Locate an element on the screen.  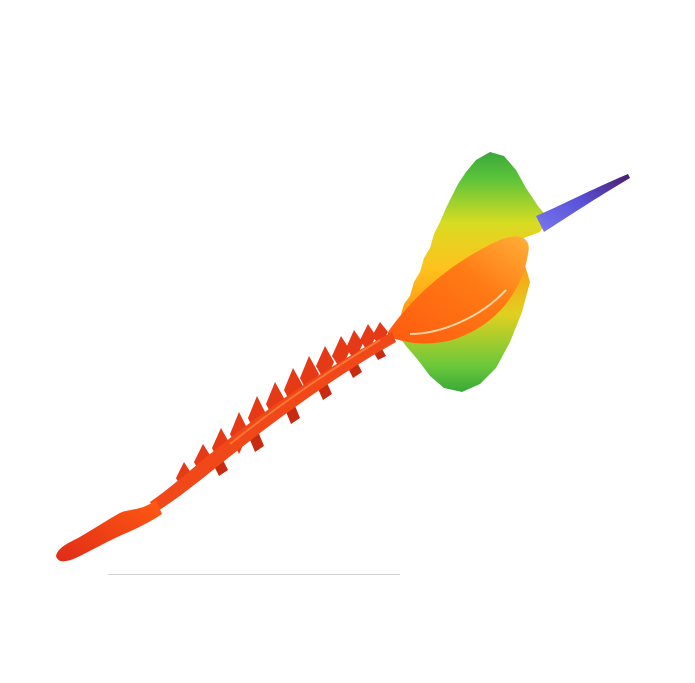
shaft-highlight is located at coordinates (305, 392).